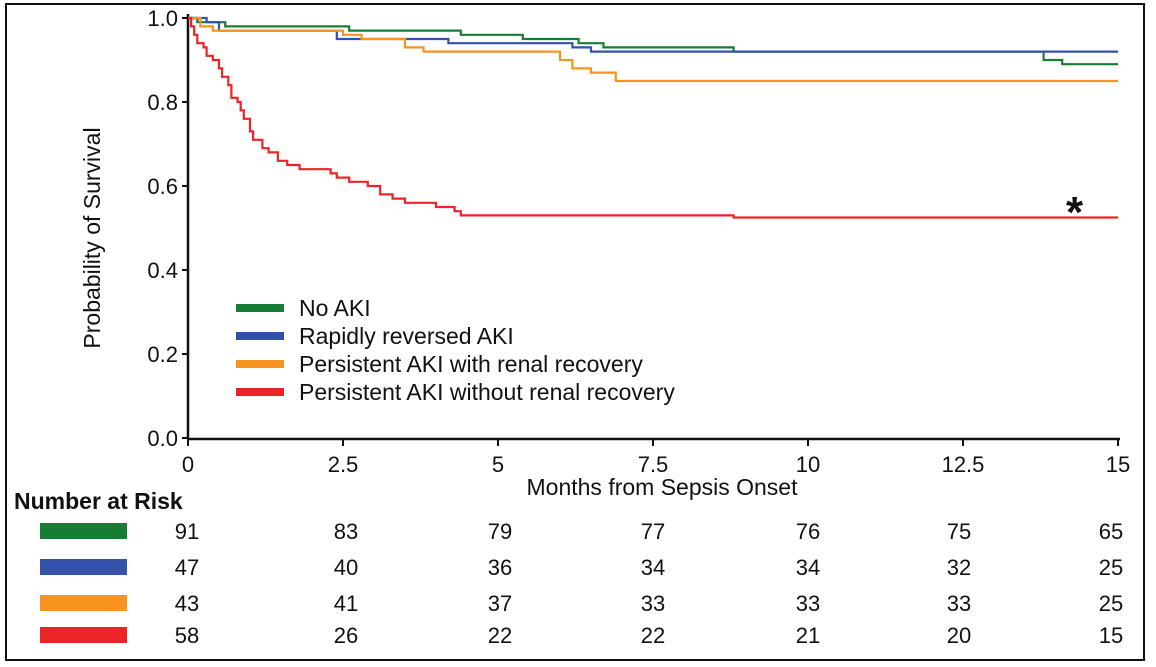 This screenshot has width=1156, height=667. I want to click on risk-count: 76, so click(808, 531).